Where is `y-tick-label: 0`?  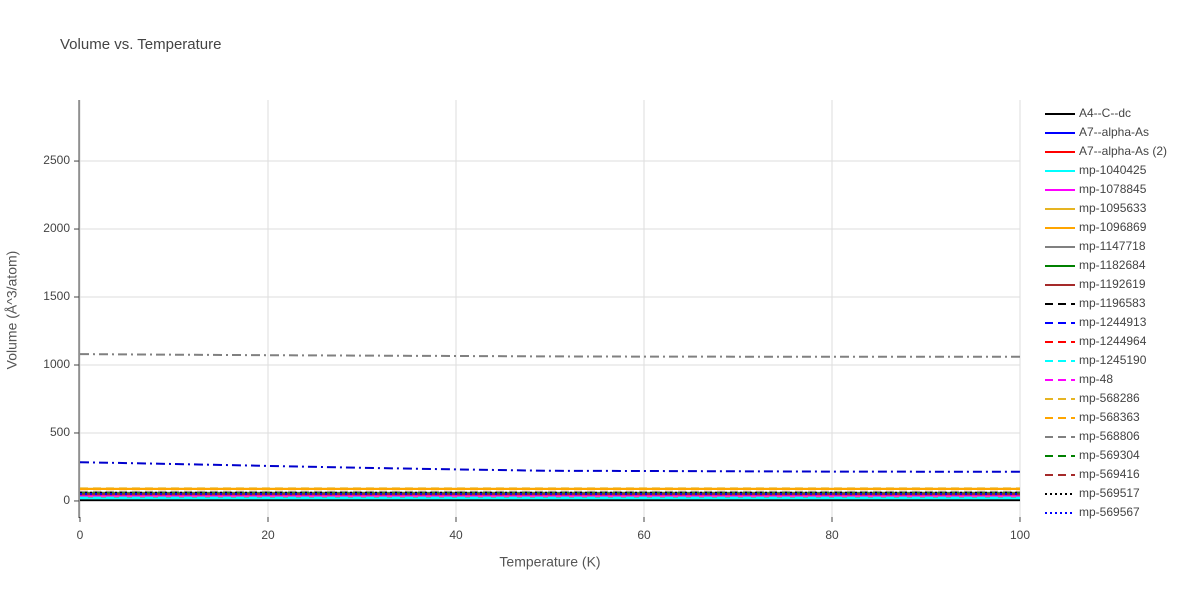 y-tick-label: 0 is located at coordinates (66, 500).